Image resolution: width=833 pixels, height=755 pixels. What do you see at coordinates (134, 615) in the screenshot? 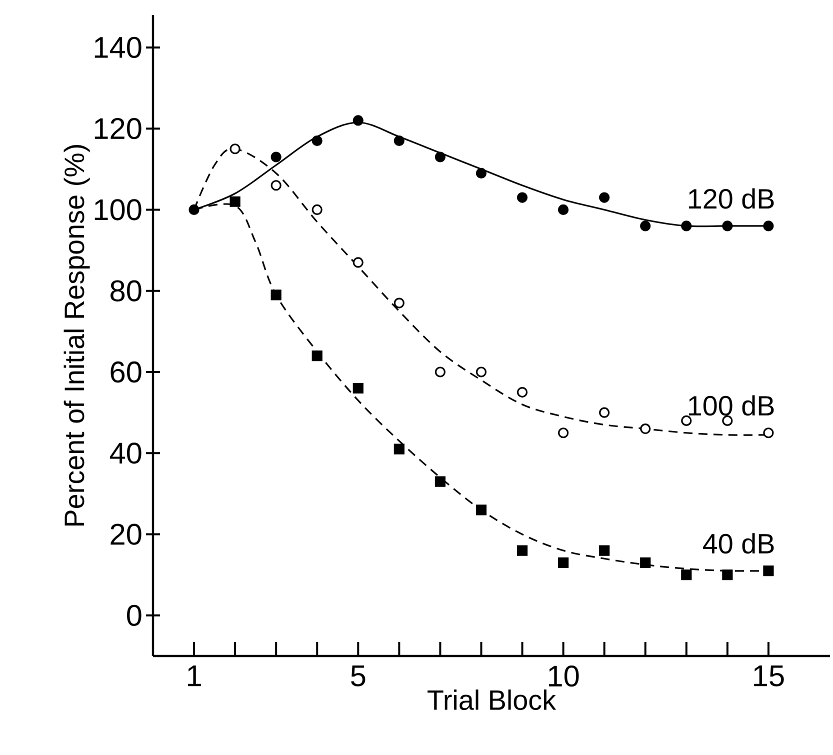
I see `y-tick-label: 0` at bounding box center [134, 615].